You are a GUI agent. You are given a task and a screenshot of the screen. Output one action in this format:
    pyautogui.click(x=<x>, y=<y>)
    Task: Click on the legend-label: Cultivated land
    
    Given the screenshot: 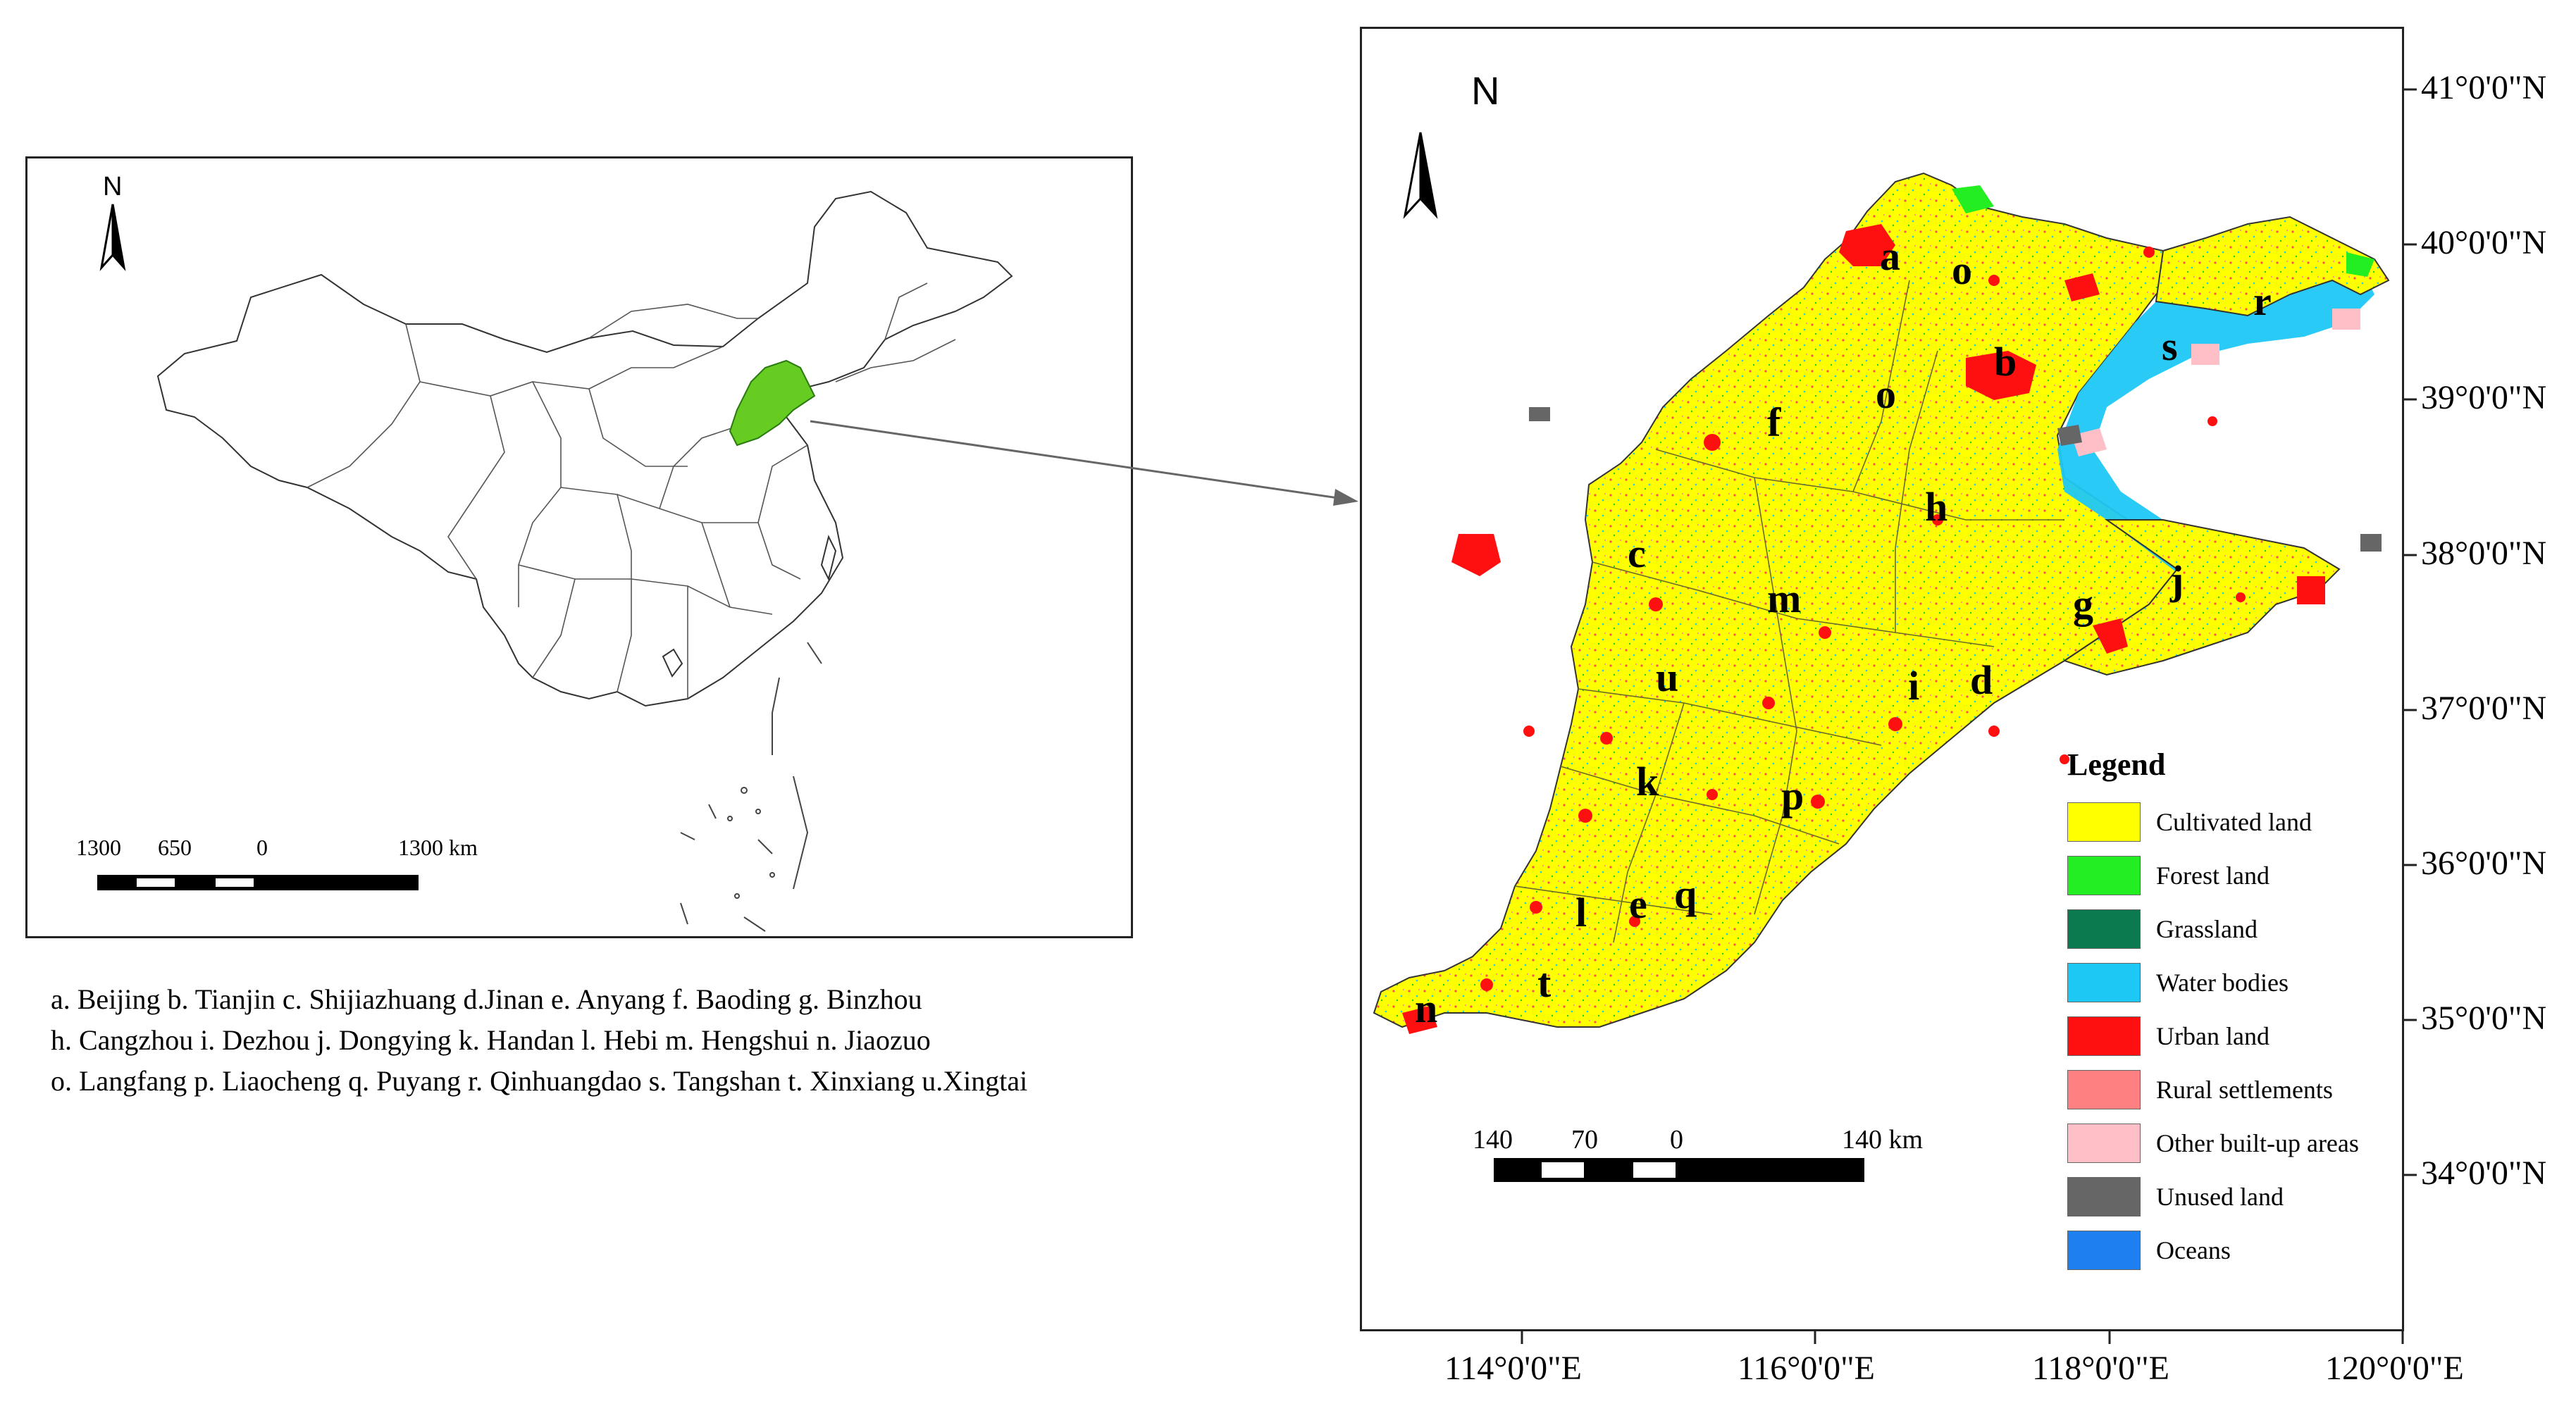 What is the action you would take?
    pyautogui.click(x=2234, y=822)
    